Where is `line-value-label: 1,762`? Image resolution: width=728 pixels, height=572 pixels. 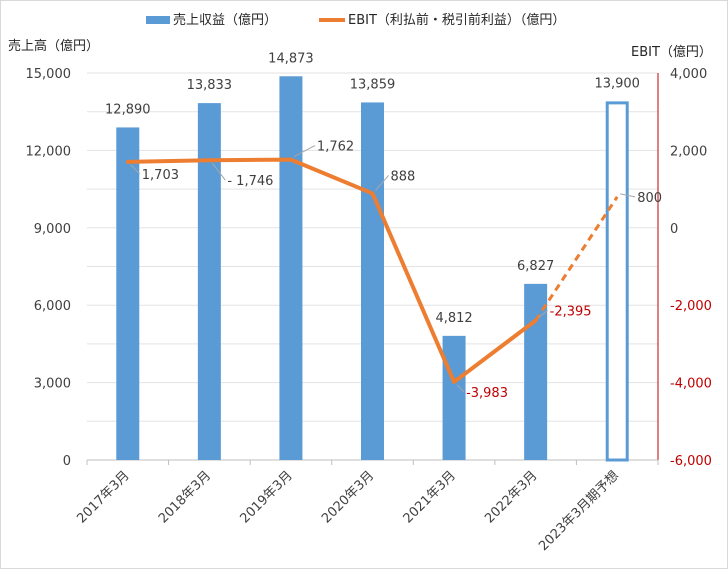 line-value-label: 1,762 is located at coordinates (335, 147).